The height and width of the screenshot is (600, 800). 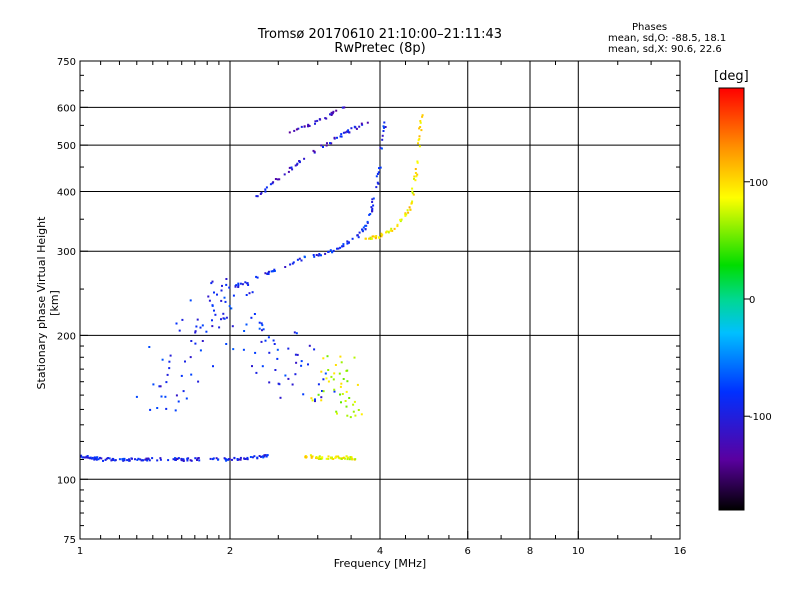 What do you see at coordinates (680, 551) in the screenshot?
I see `x-tick-label: 16` at bounding box center [680, 551].